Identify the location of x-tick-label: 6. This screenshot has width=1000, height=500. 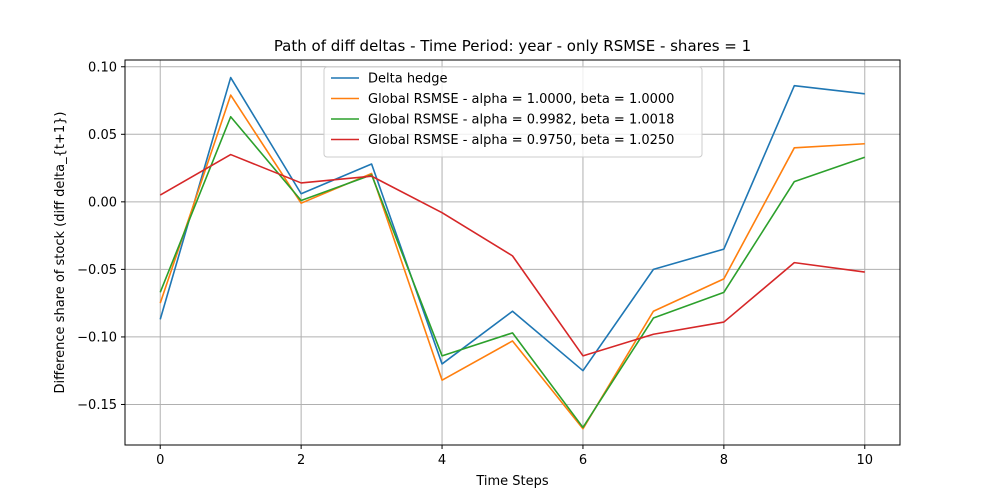
(583, 460).